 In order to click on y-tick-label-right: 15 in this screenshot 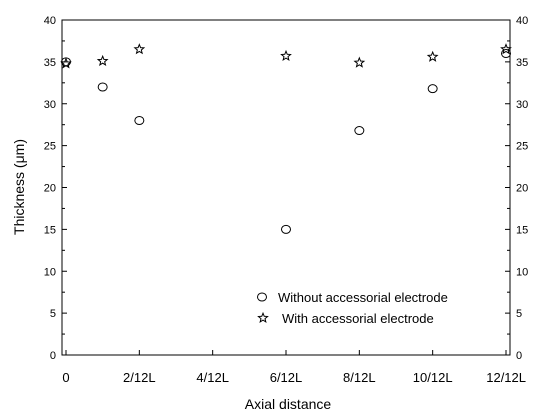, I will do `click(522, 230)`.